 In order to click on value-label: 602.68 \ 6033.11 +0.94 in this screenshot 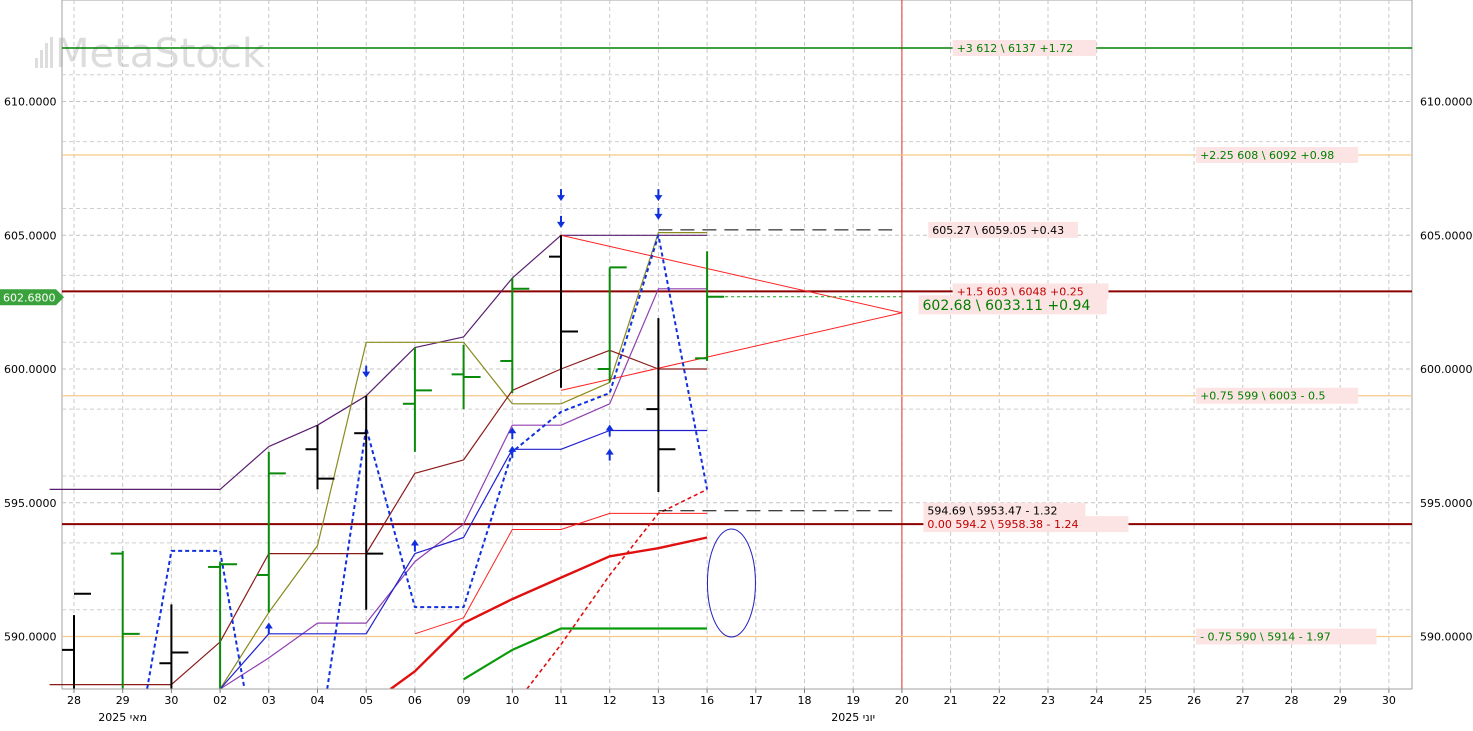, I will do `click(1012, 305)`.